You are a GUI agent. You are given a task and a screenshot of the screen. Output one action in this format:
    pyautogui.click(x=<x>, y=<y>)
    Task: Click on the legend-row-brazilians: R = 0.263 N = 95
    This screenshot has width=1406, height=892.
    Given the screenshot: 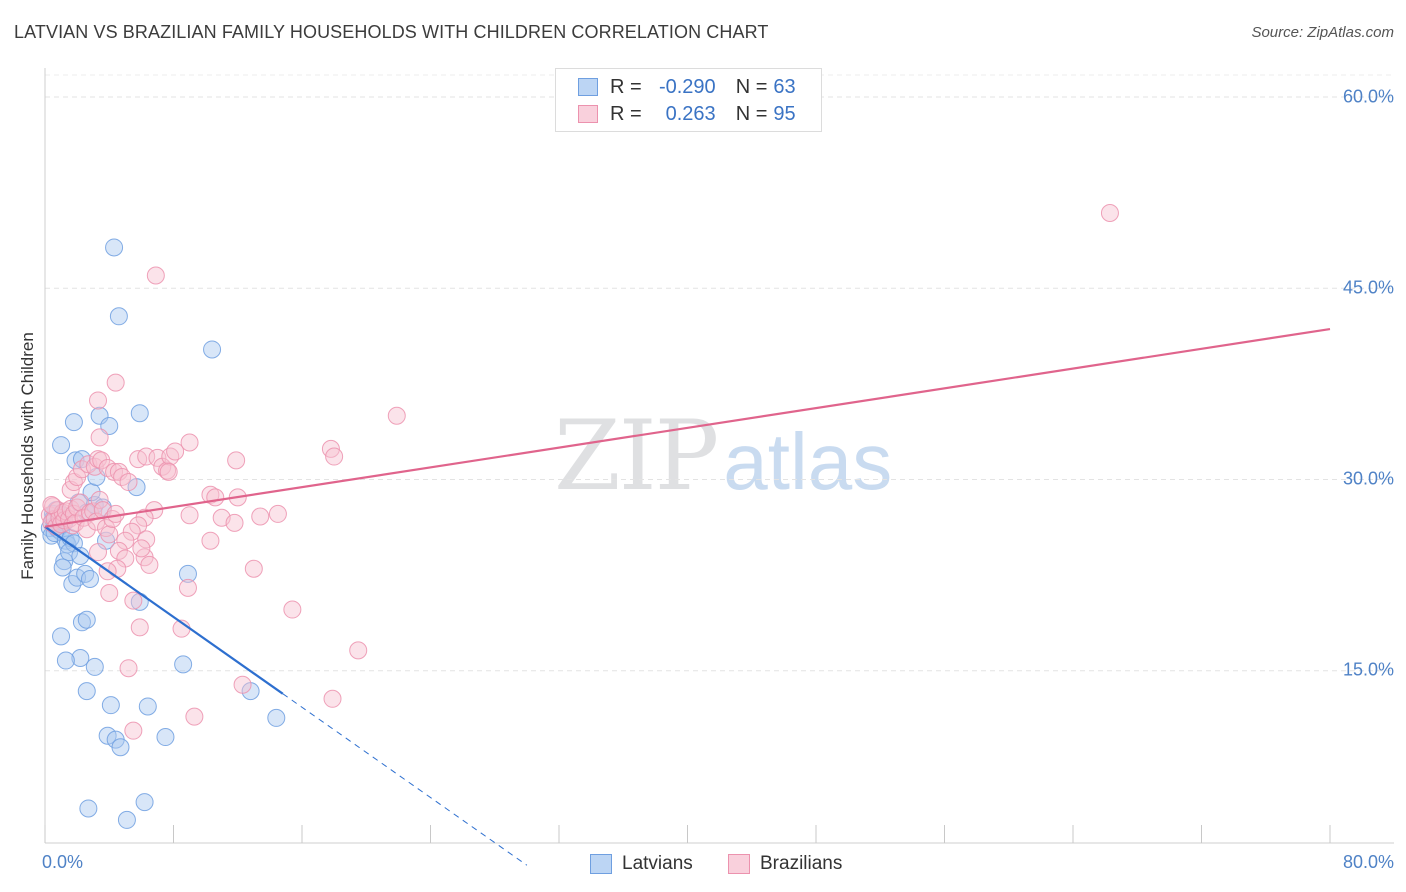 What is the action you would take?
    pyautogui.click(x=687, y=114)
    